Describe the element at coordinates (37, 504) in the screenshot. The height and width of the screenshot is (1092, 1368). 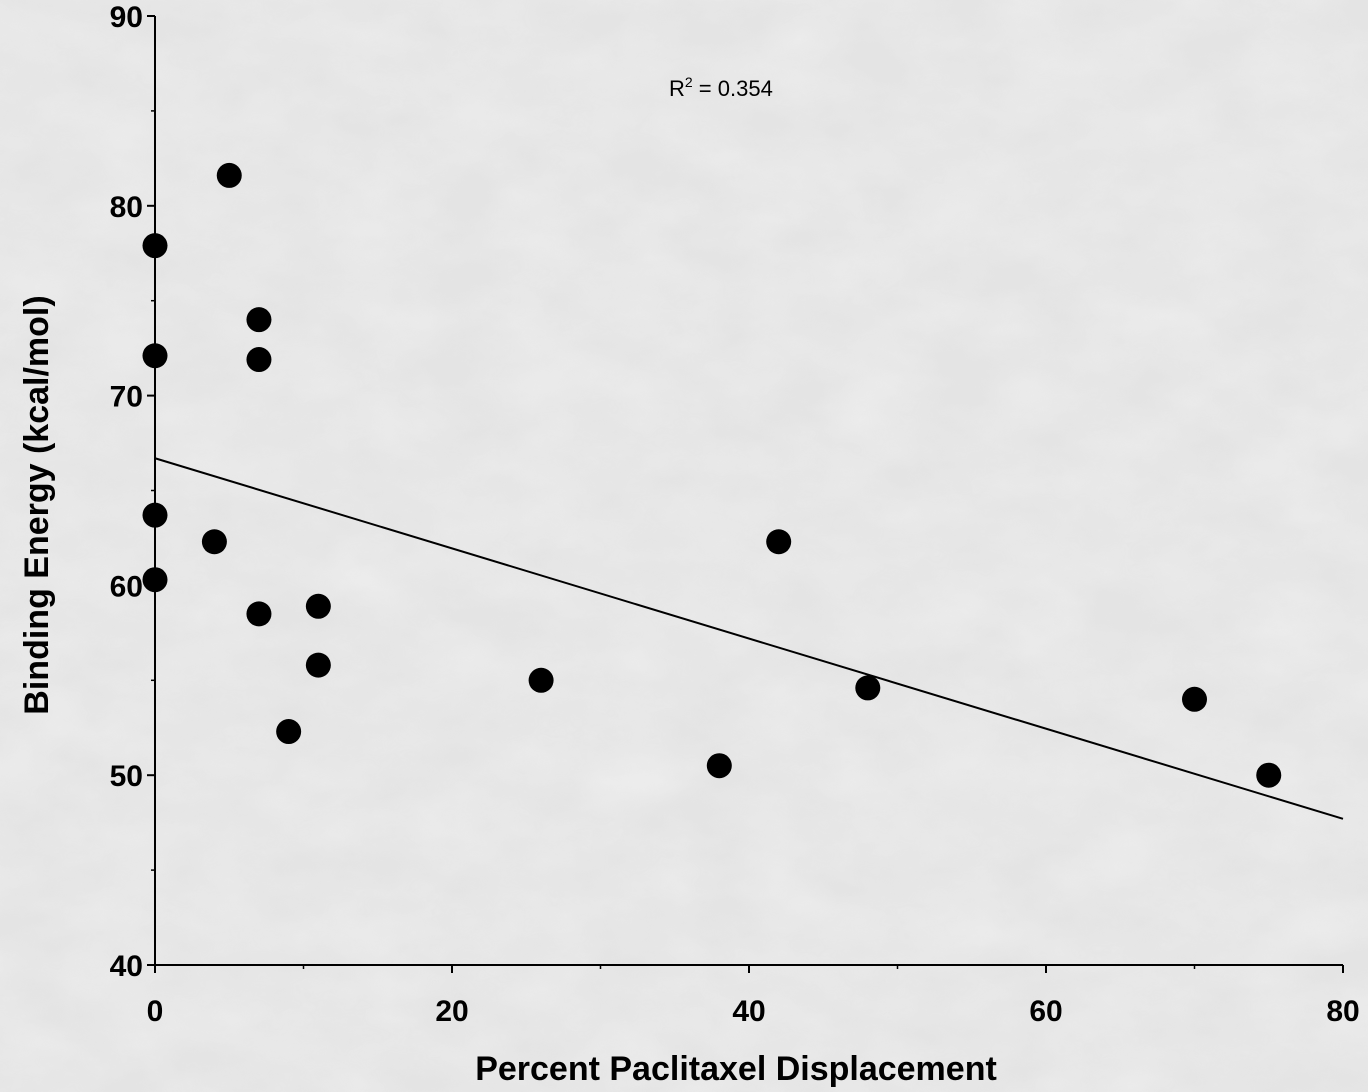
I see `y-axis-title: Binding Energy (kcal/mol)` at that location.